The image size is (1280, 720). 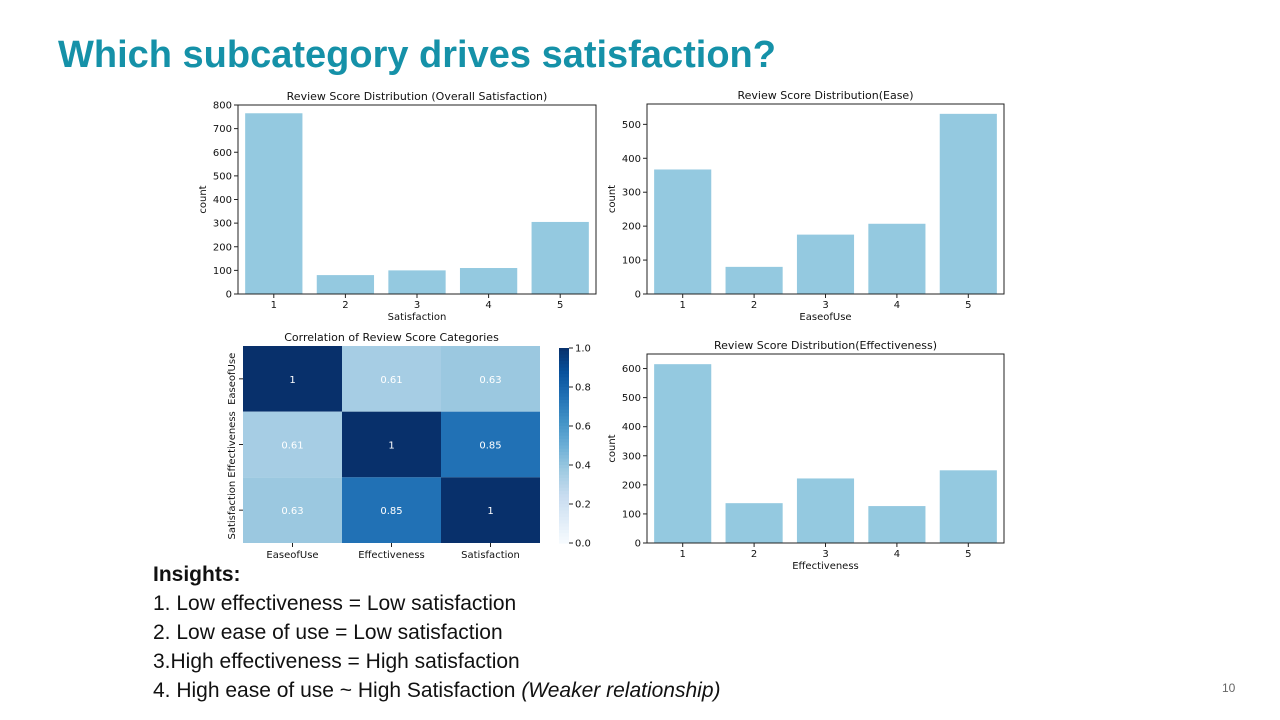 What do you see at coordinates (417, 55) in the screenshot?
I see `slide-title: Which subcategory drives satisfaction?` at bounding box center [417, 55].